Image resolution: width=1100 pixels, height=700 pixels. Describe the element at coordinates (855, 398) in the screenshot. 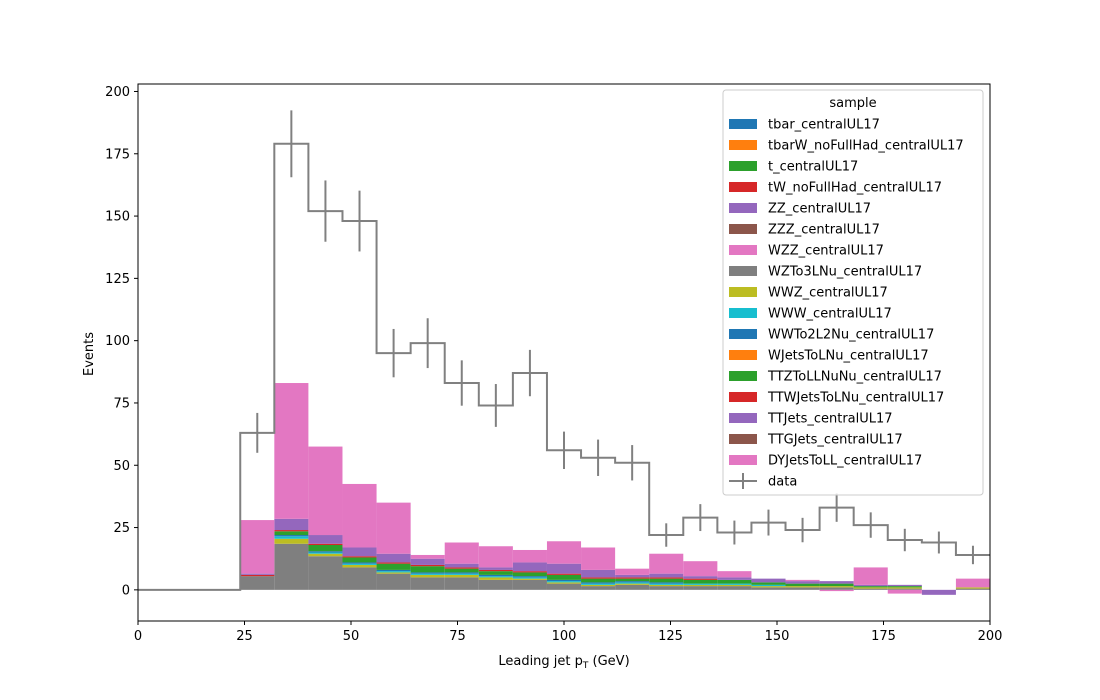

I see `legend-label-ttwjetstolnu-centralul17: TTWJetsToLNu_centralUL17` at that location.